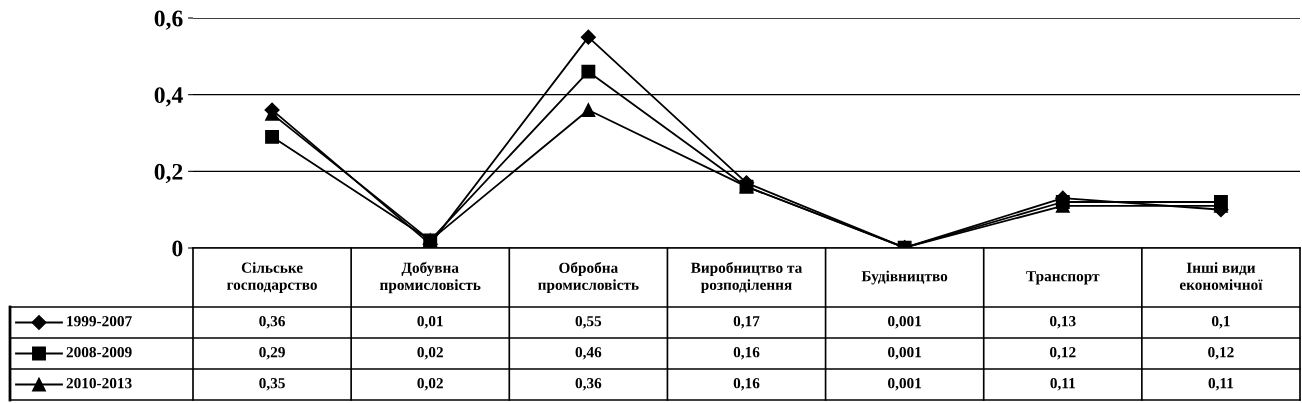  Describe the element at coordinates (272, 384) in the screenshot. I see `data-label: 0,35` at that location.